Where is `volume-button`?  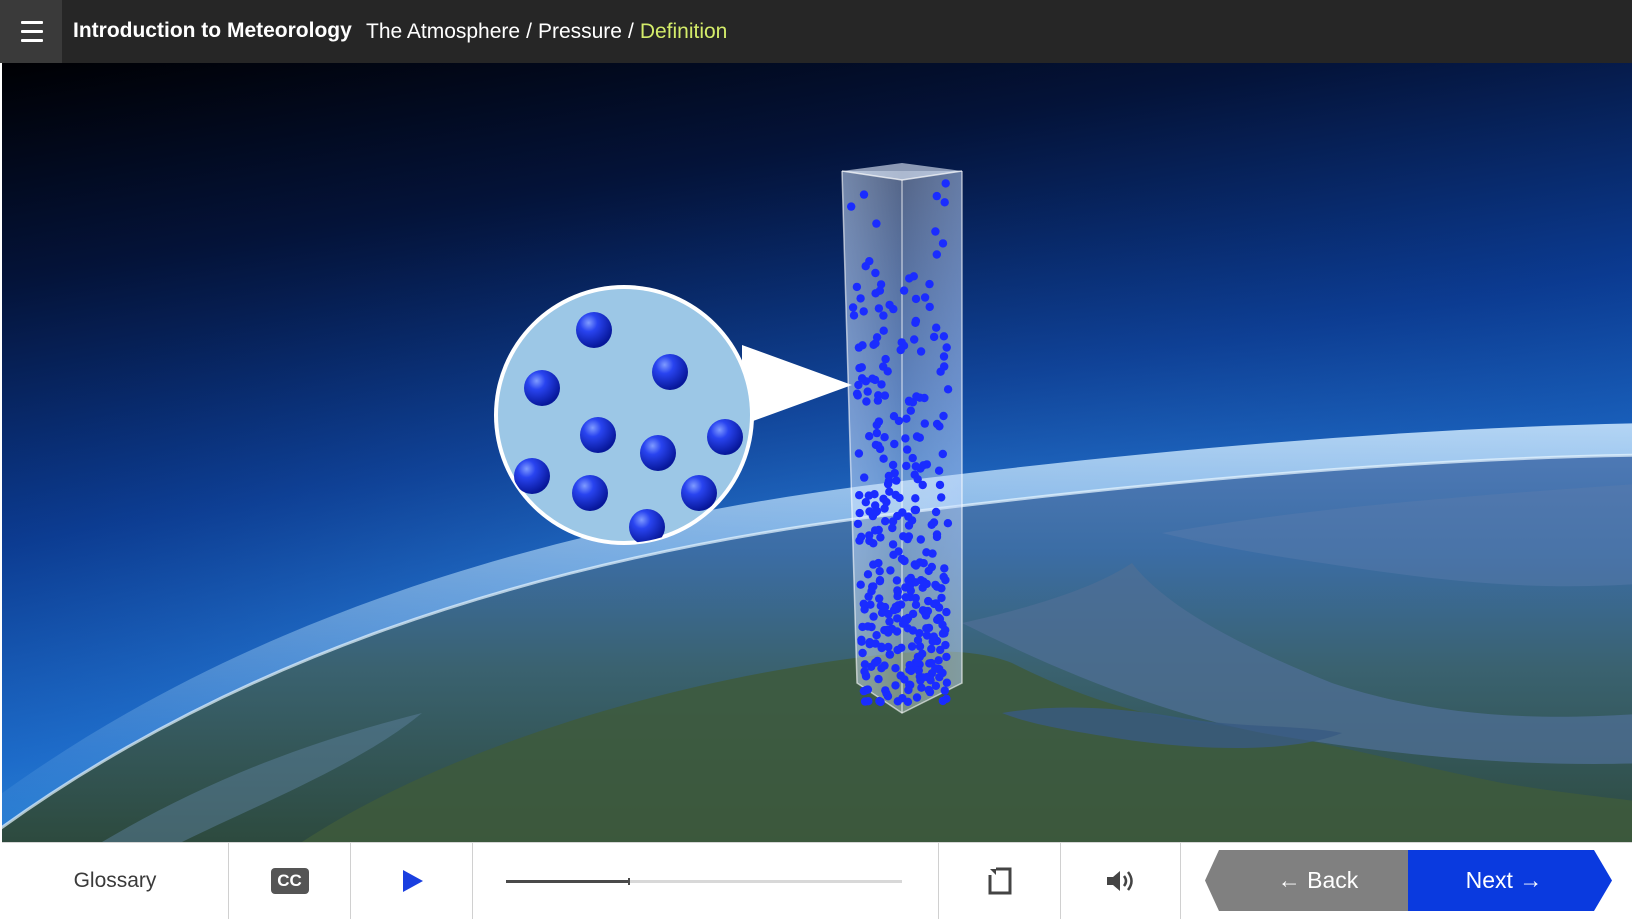 volume-button is located at coordinates (1121, 881).